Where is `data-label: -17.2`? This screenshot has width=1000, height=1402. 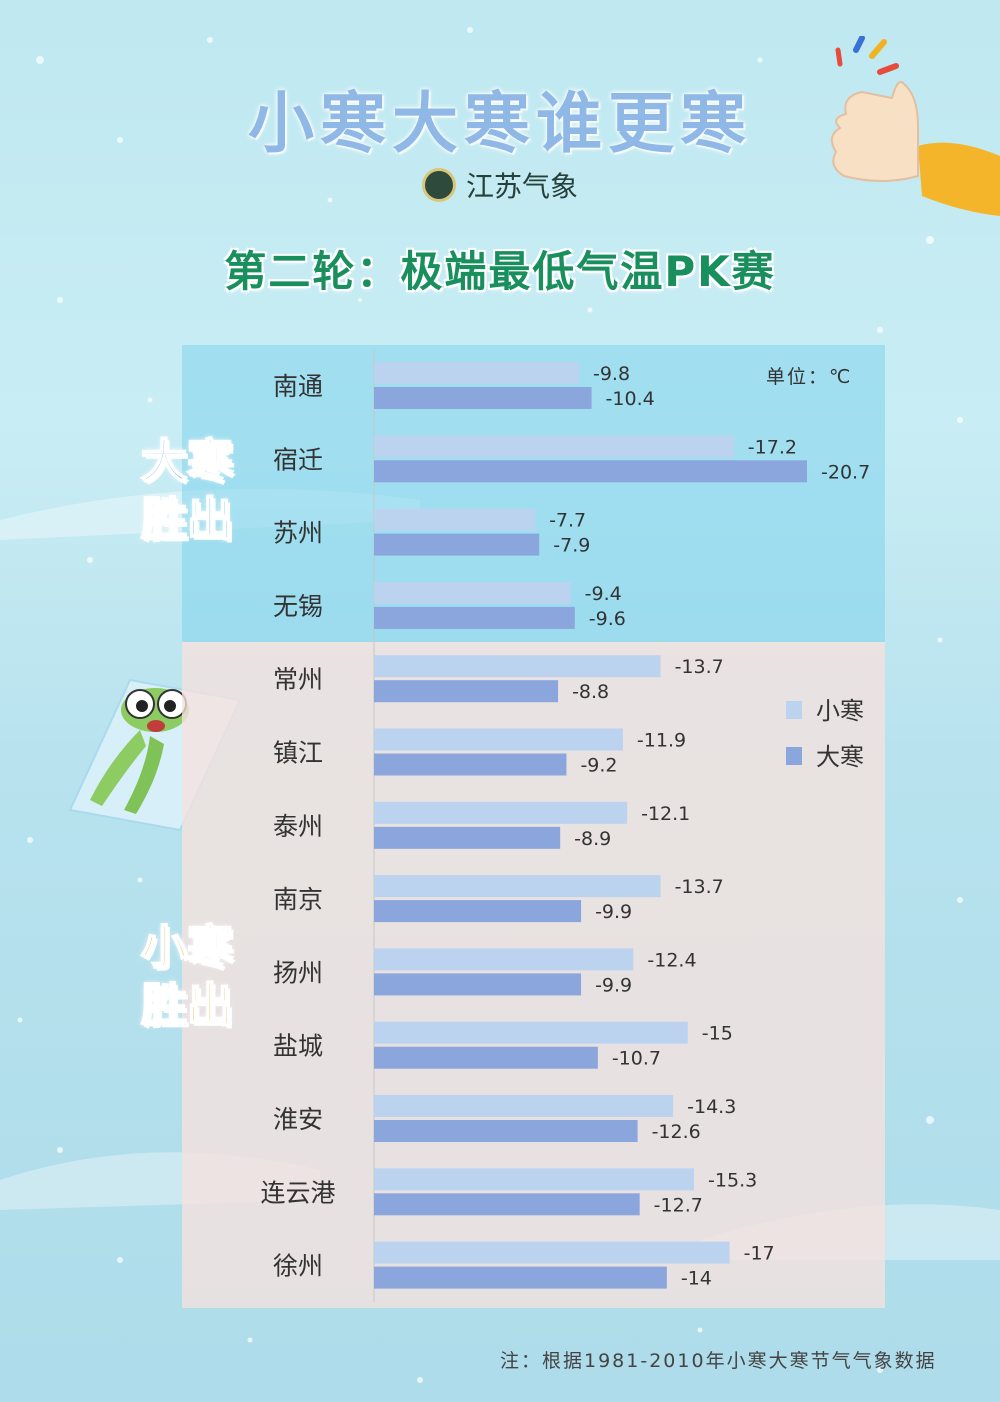
data-label: -17.2 is located at coordinates (772, 447).